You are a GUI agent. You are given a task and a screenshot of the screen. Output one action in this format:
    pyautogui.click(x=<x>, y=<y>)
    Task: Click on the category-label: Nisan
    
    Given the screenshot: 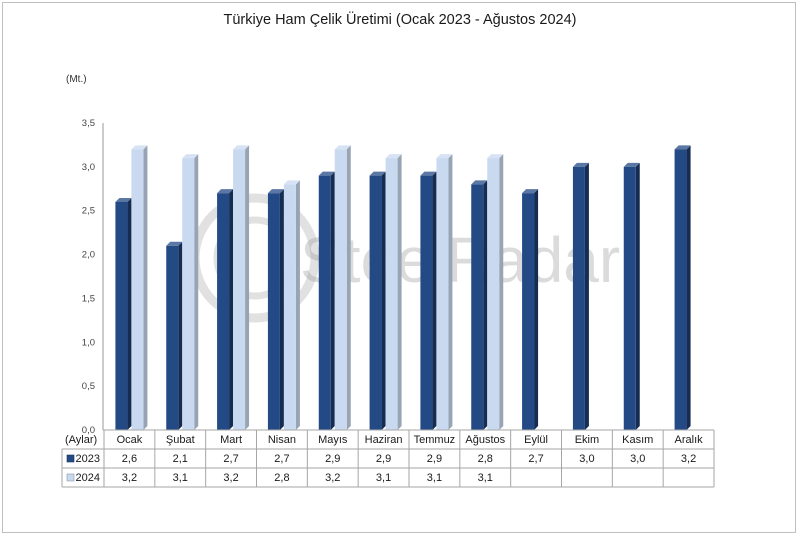 What is the action you would take?
    pyautogui.click(x=282, y=440)
    